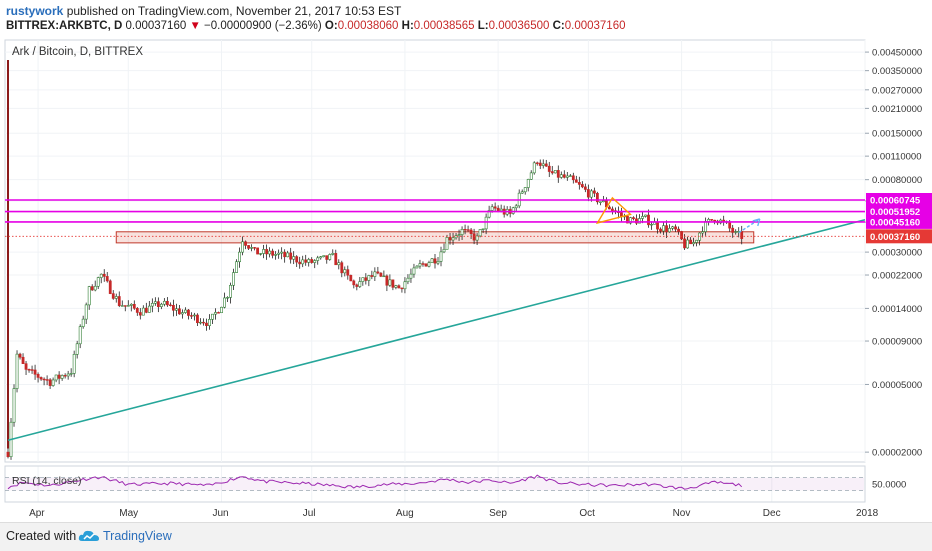  Describe the element at coordinates (587, 513) in the screenshot. I see `x-tick-label: Oct` at that location.